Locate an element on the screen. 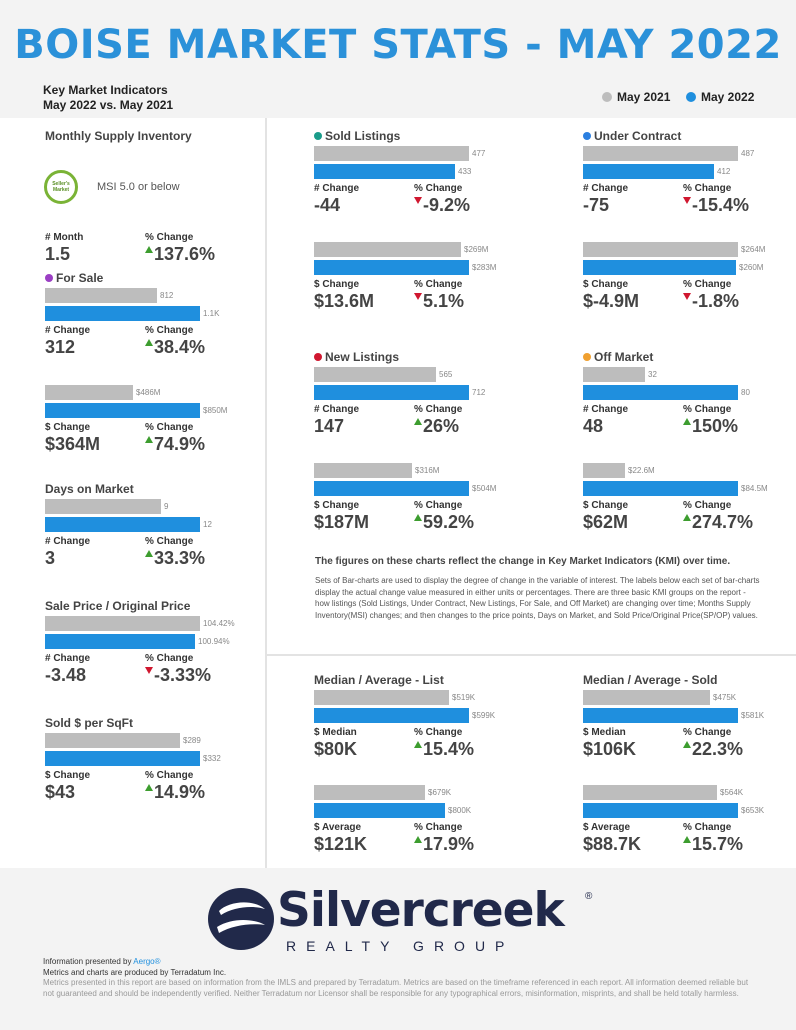  sold-per-sqft-bar-prev is located at coordinates (112, 740).